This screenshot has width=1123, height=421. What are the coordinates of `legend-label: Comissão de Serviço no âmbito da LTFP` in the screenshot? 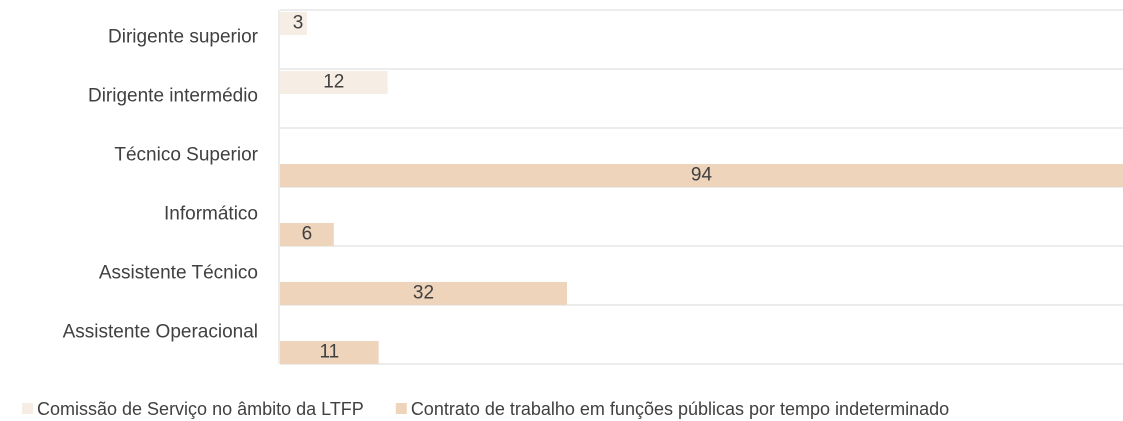 It's located at (200, 409).